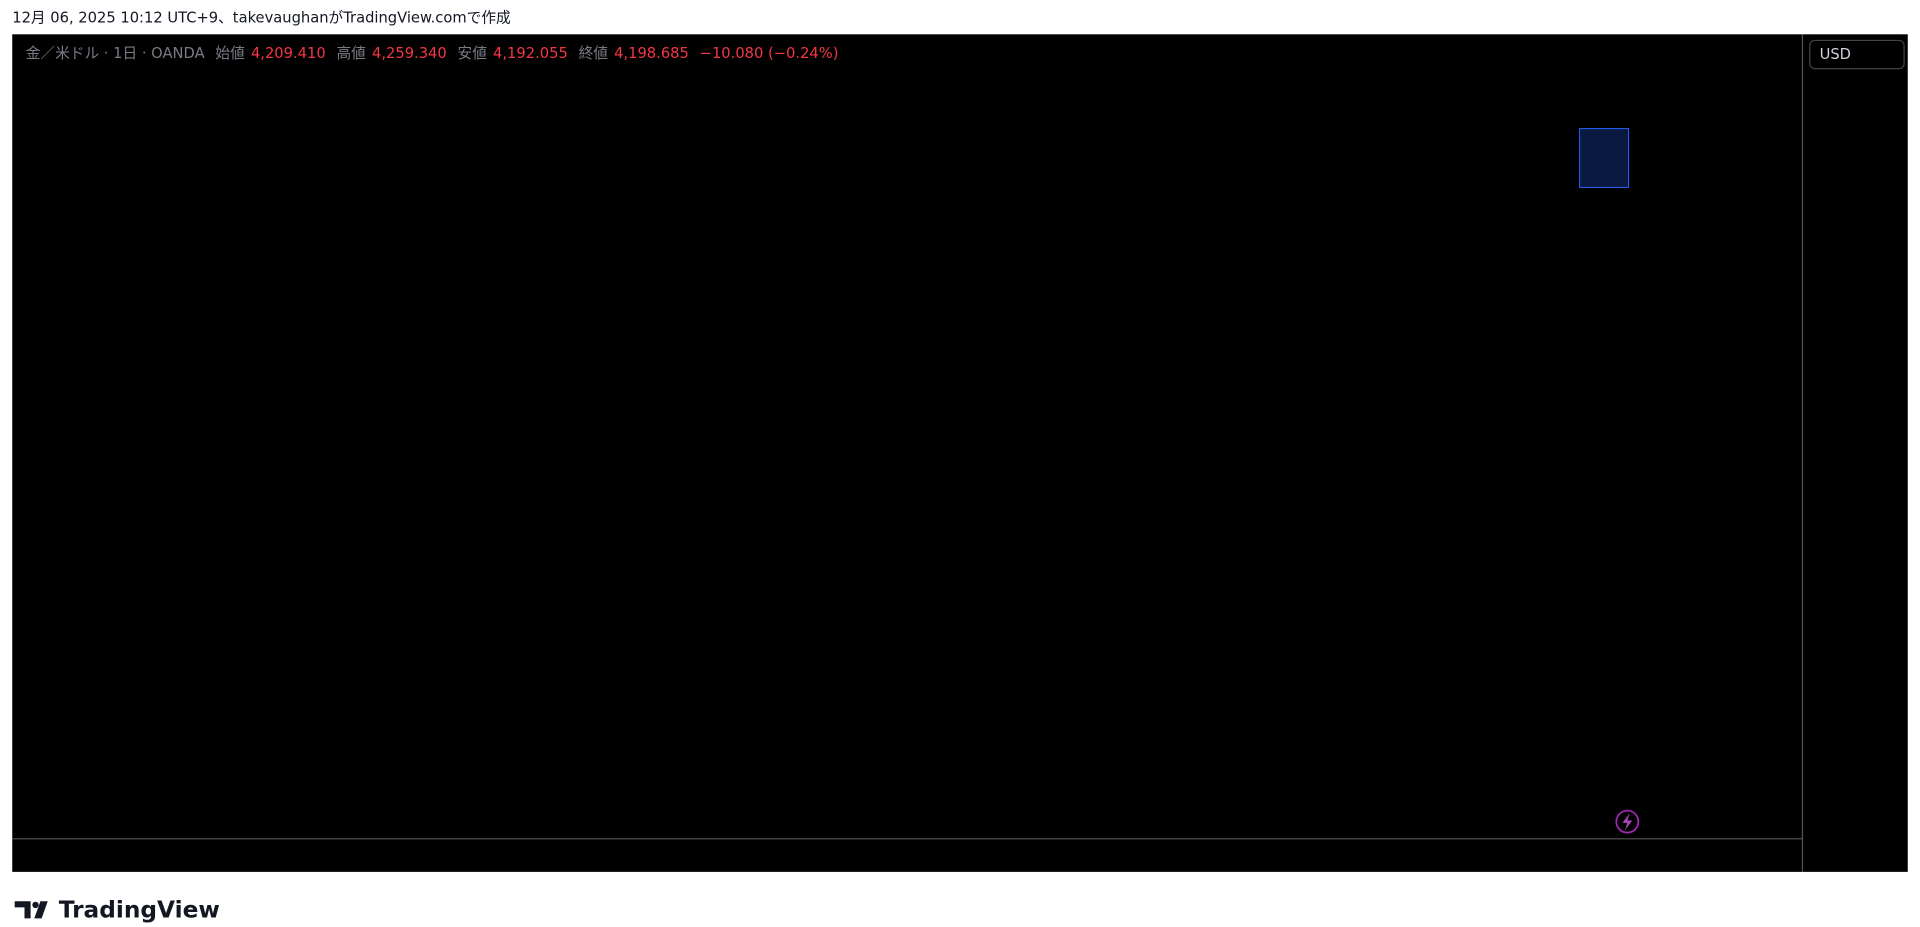 The height and width of the screenshot is (927, 1920). I want to click on value: 4,259.340, so click(409, 53).